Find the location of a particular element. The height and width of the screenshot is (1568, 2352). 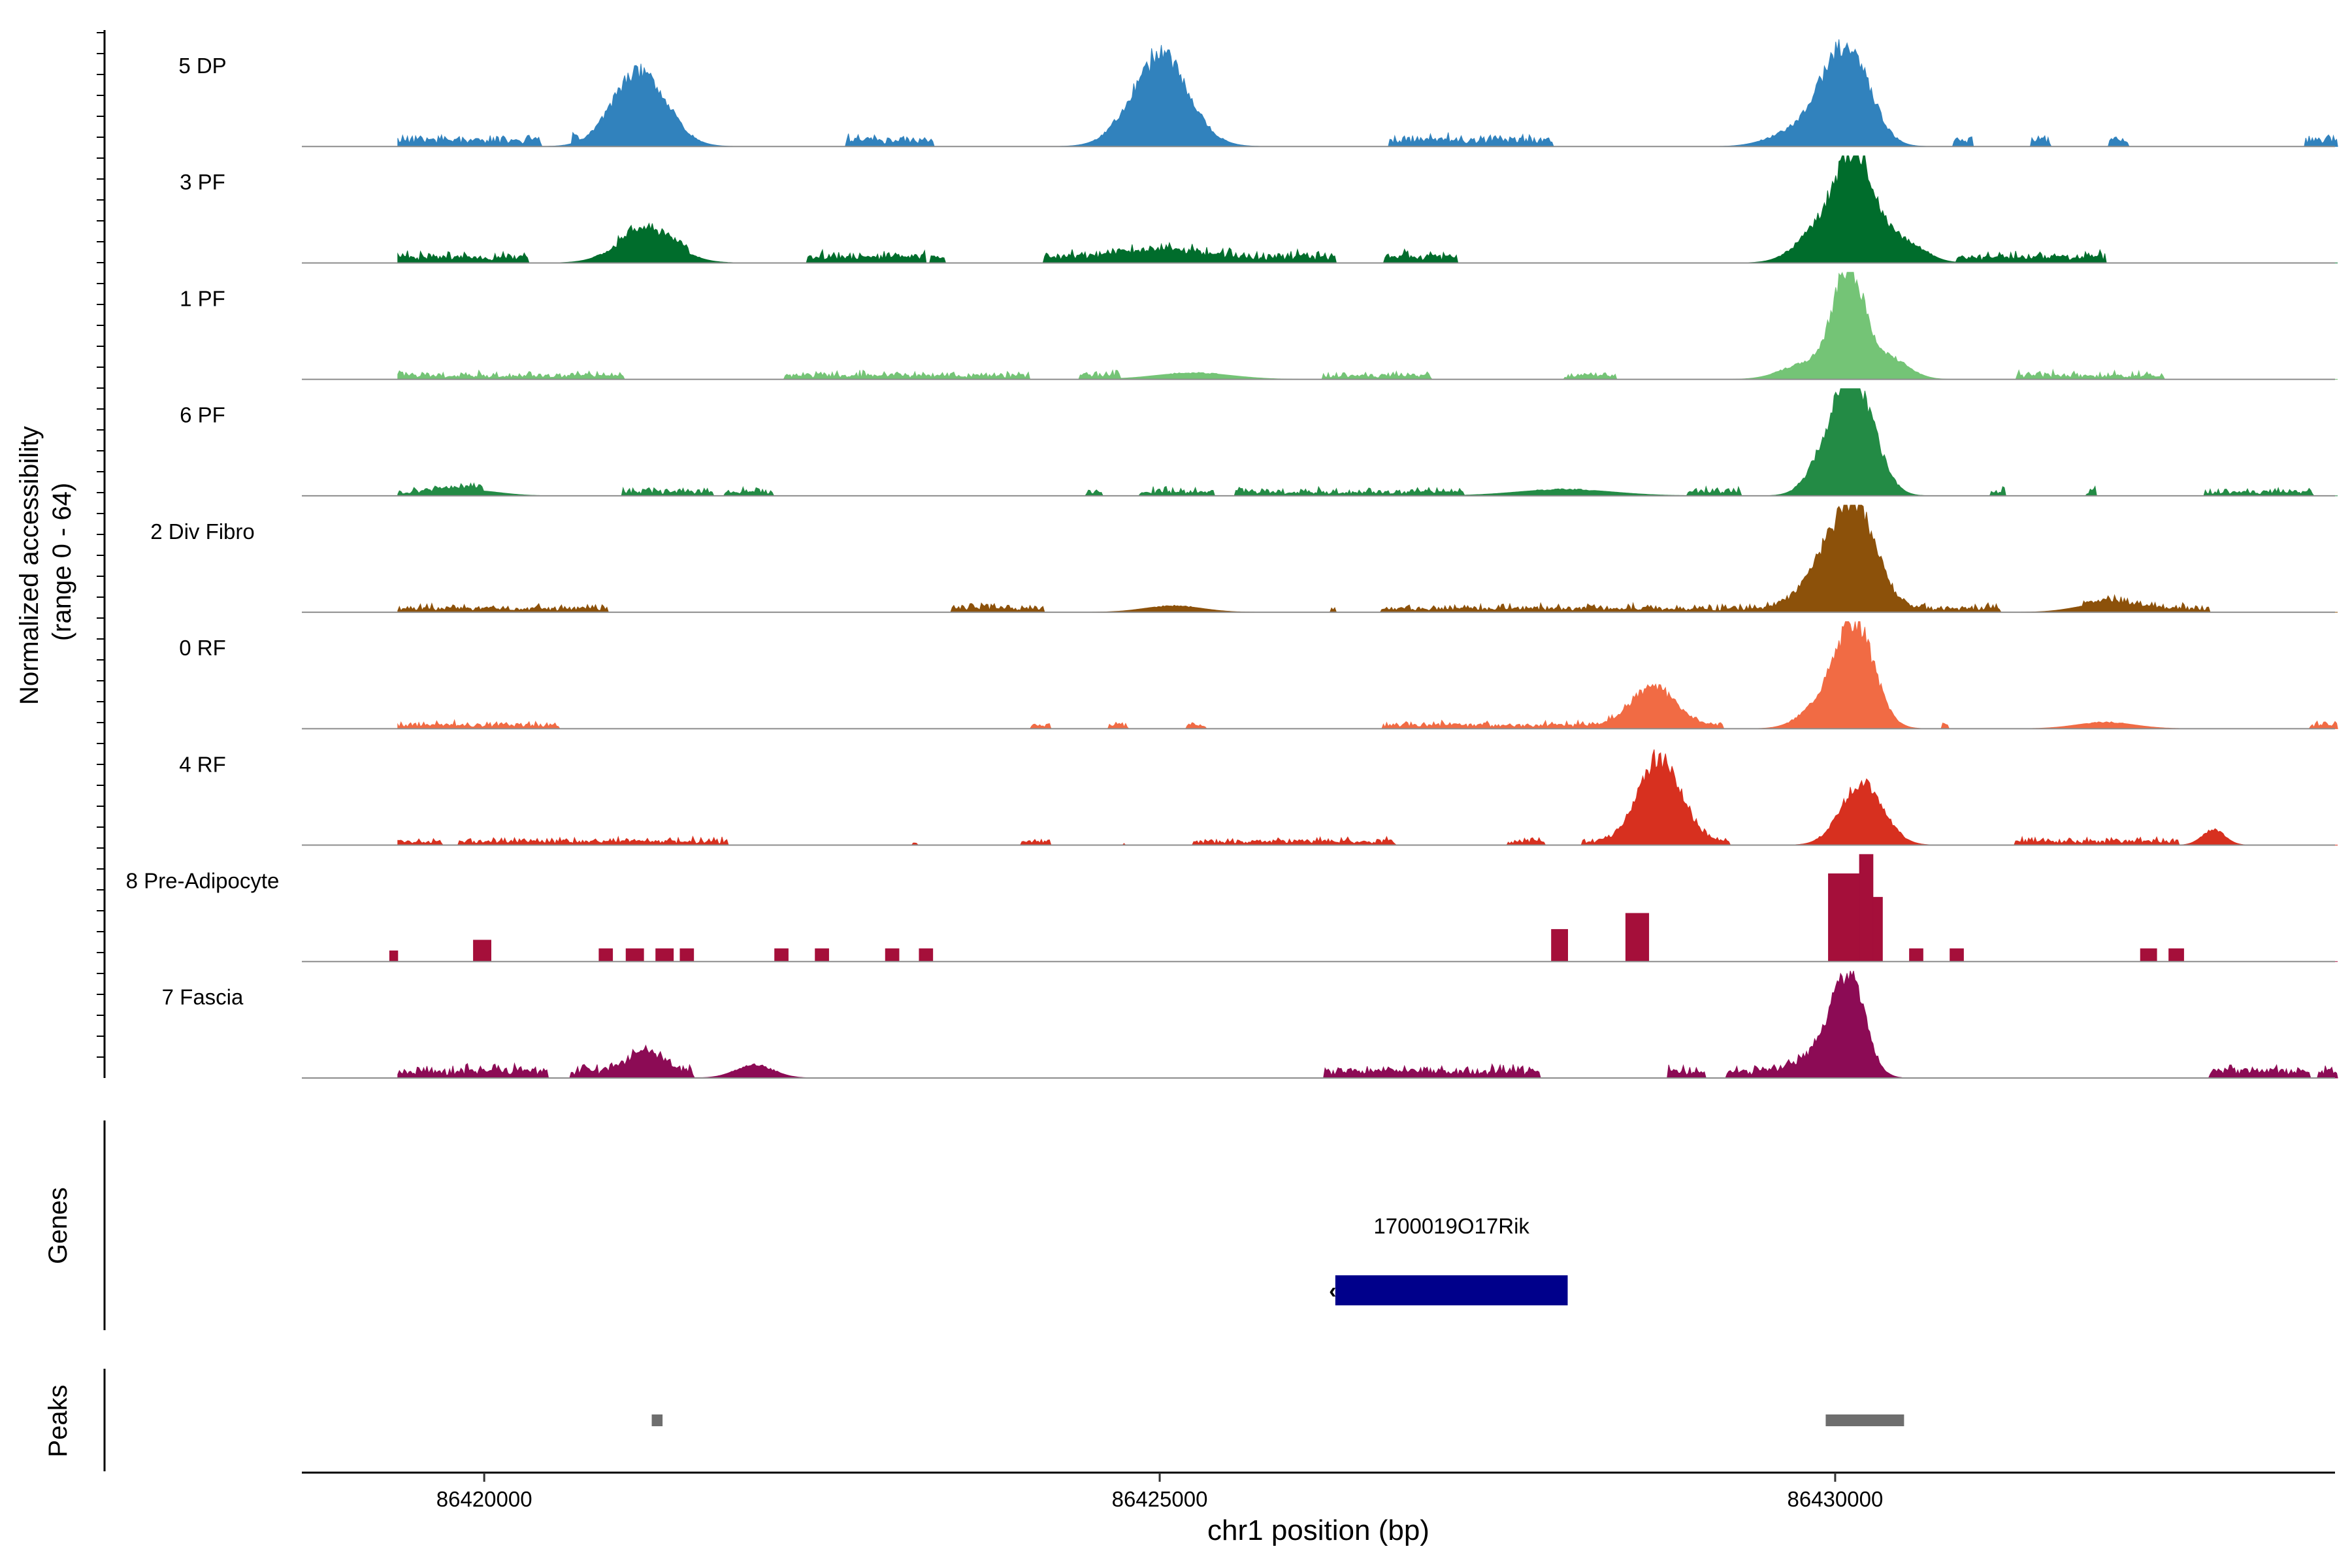

track-8-pre-adipocyte: 8 Pre-Adipocyte is located at coordinates (1232, 908).